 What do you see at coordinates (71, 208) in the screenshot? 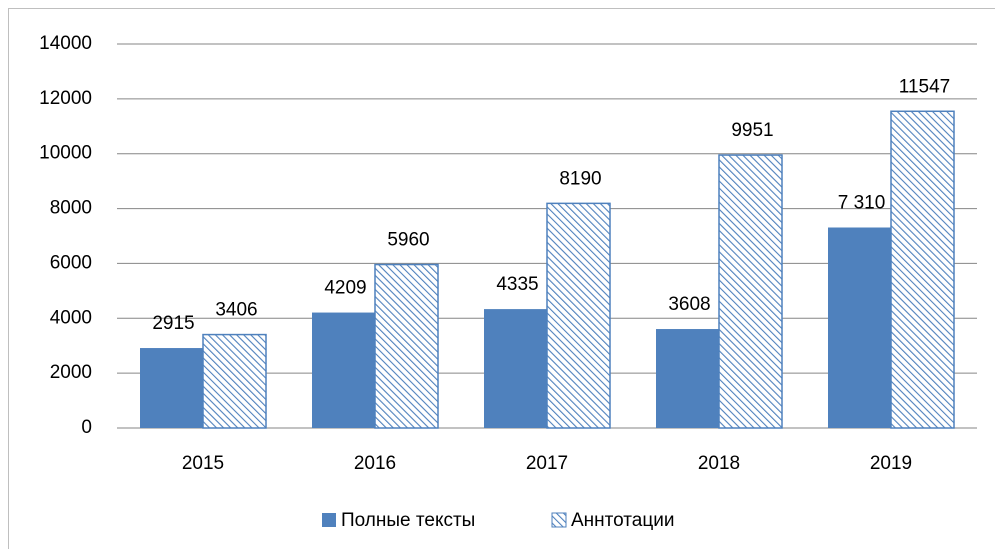
I see `y-tick-label: 8000` at bounding box center [71, 208].